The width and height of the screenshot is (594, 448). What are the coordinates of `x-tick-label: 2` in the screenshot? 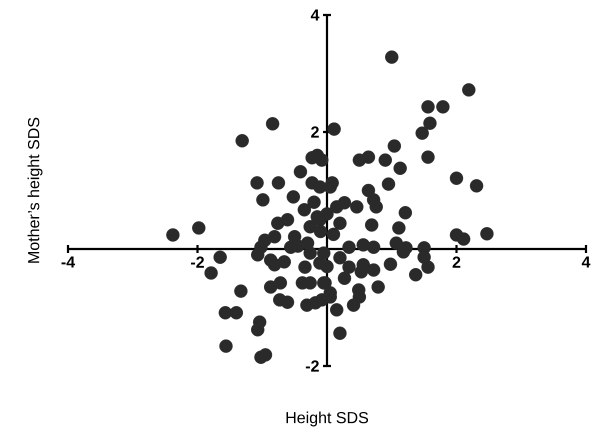 It's located at (456, 262).